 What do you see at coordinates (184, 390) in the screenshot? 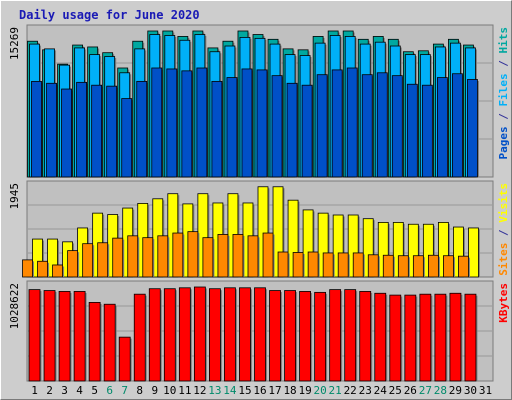
I see `x-tick-label-11: 11` at bounding box center [184, 390].